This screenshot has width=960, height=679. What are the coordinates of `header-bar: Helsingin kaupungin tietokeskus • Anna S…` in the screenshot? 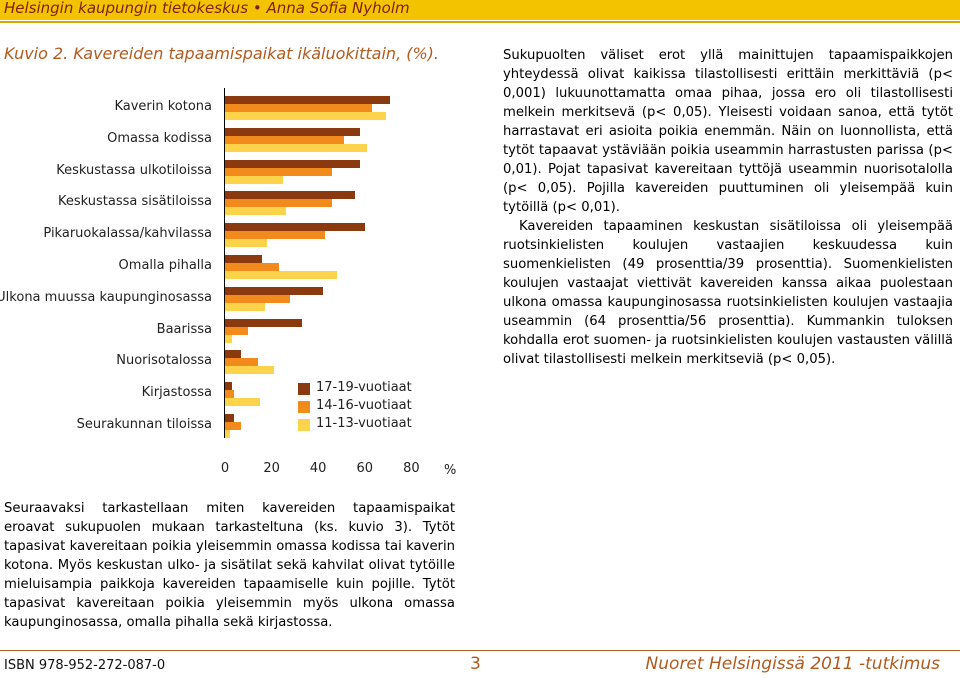 It's located at (480, 10).